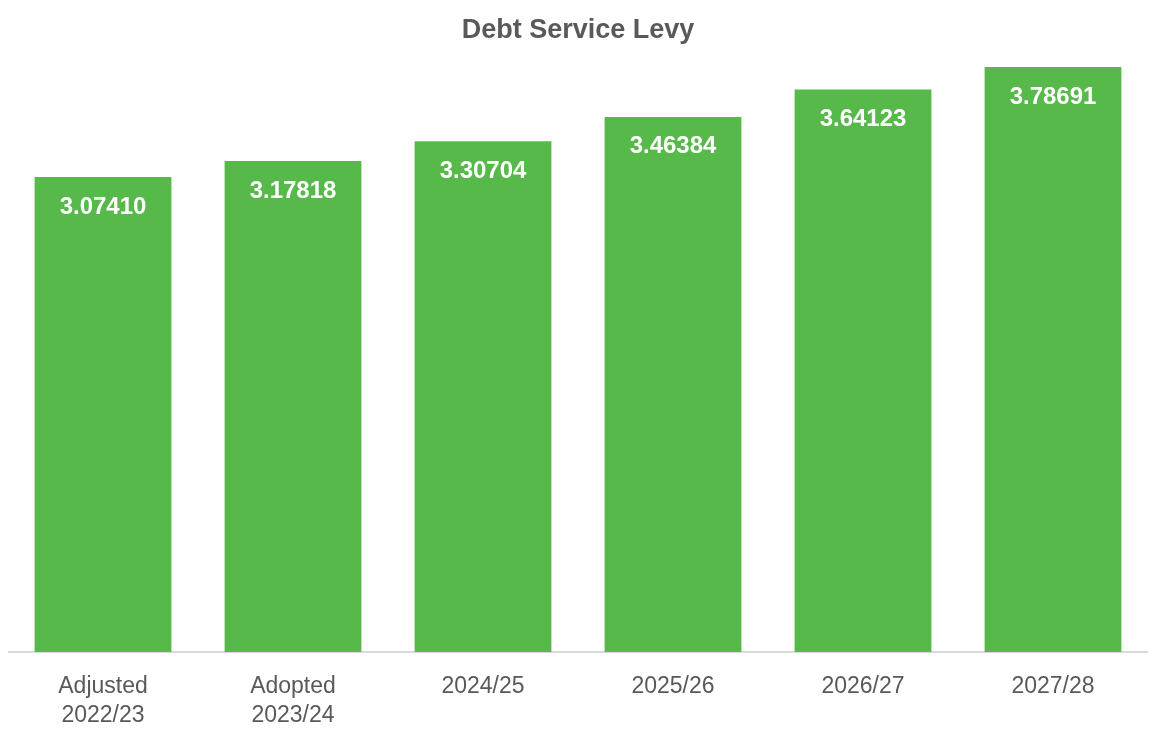  What do you see at coordinates (863, 117) in the screenshot?
I see `data-label: 3.64123` at bounding box center [863, 117].